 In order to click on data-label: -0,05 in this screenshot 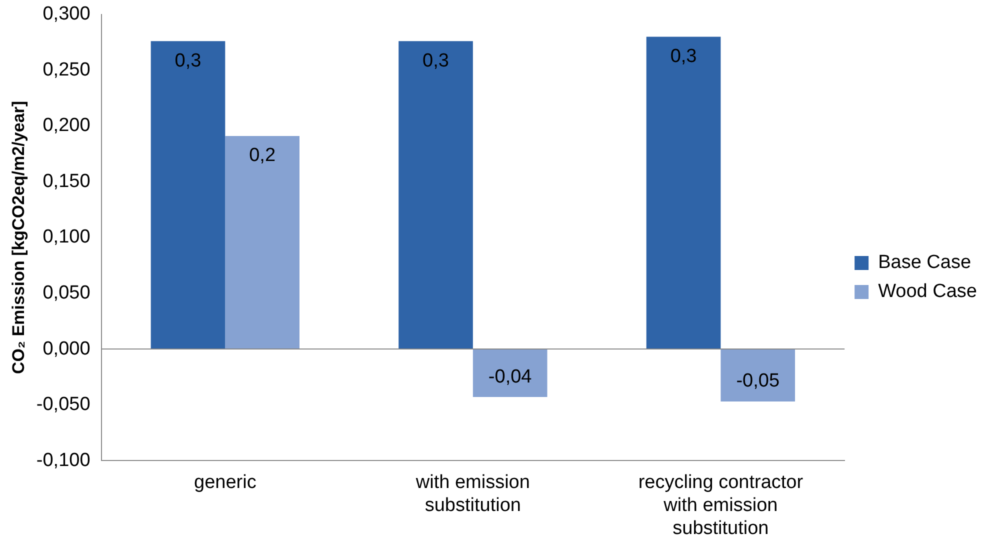, I will do `click(758, 381)`.